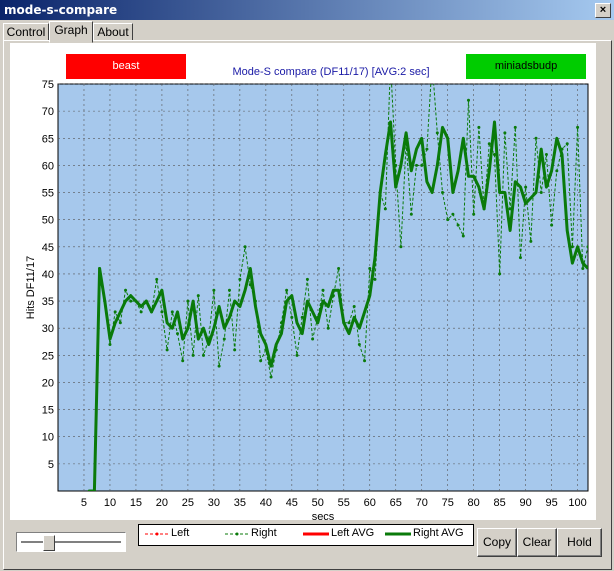 This screenshot has width=614, height=571. I want to click on x-tick-label: 100, so click(577, 503).